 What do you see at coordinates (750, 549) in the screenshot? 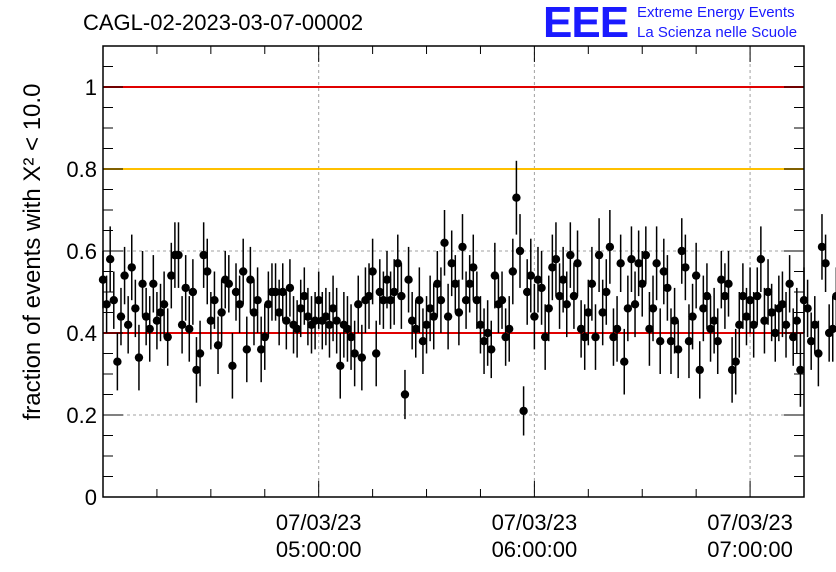
I see `x-tick-label-time: 07:00:00` at bounding box center [750, 549].